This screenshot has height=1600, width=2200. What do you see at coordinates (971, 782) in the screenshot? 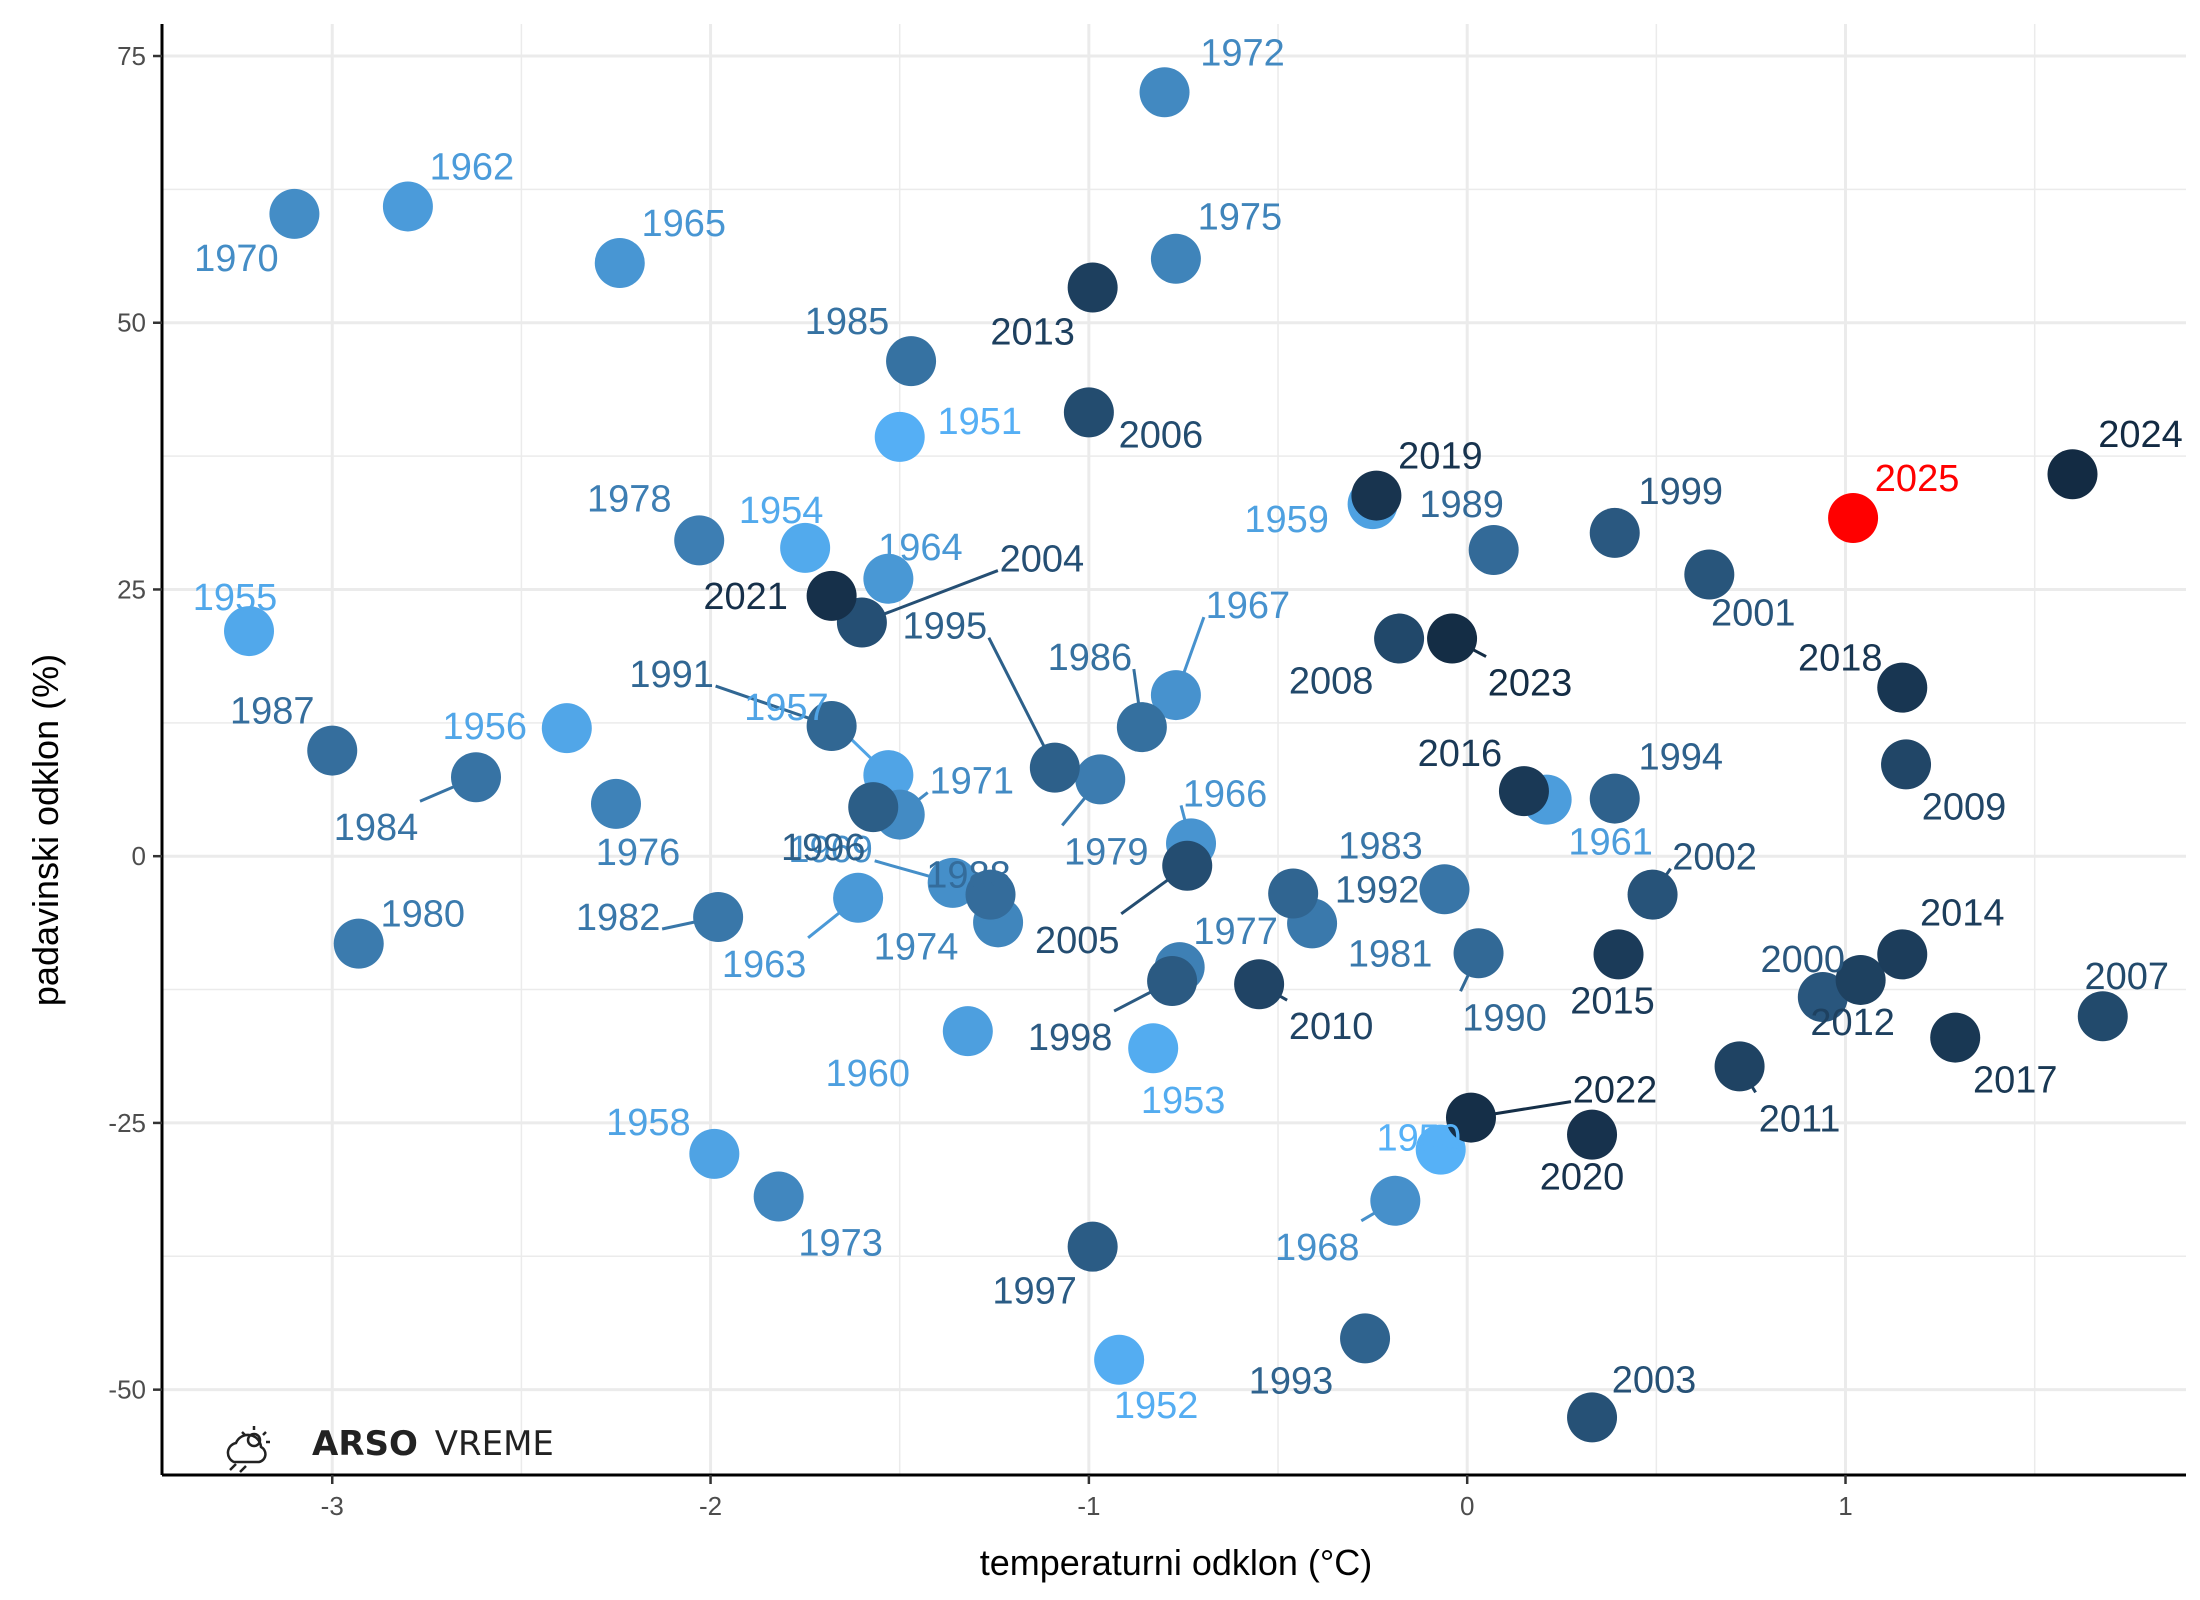
I see `label-1971: 1971` at bounding box center [971, 782].